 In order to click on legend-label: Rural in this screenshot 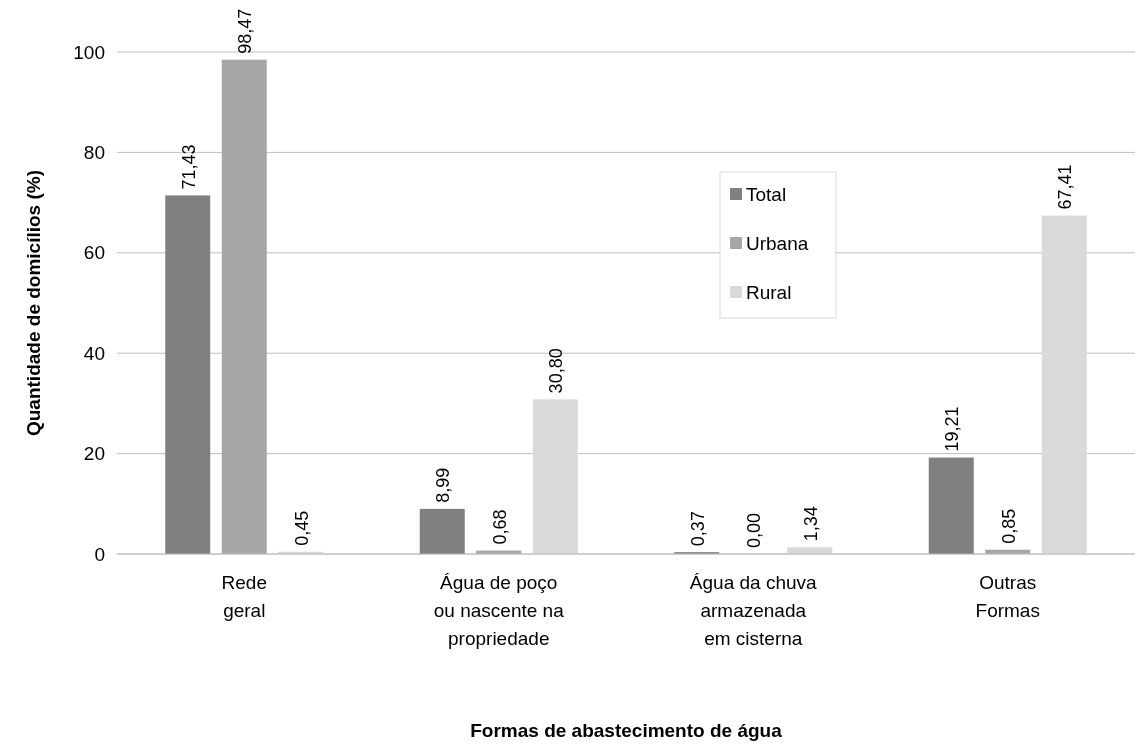, I will do `click(769, 292)`.